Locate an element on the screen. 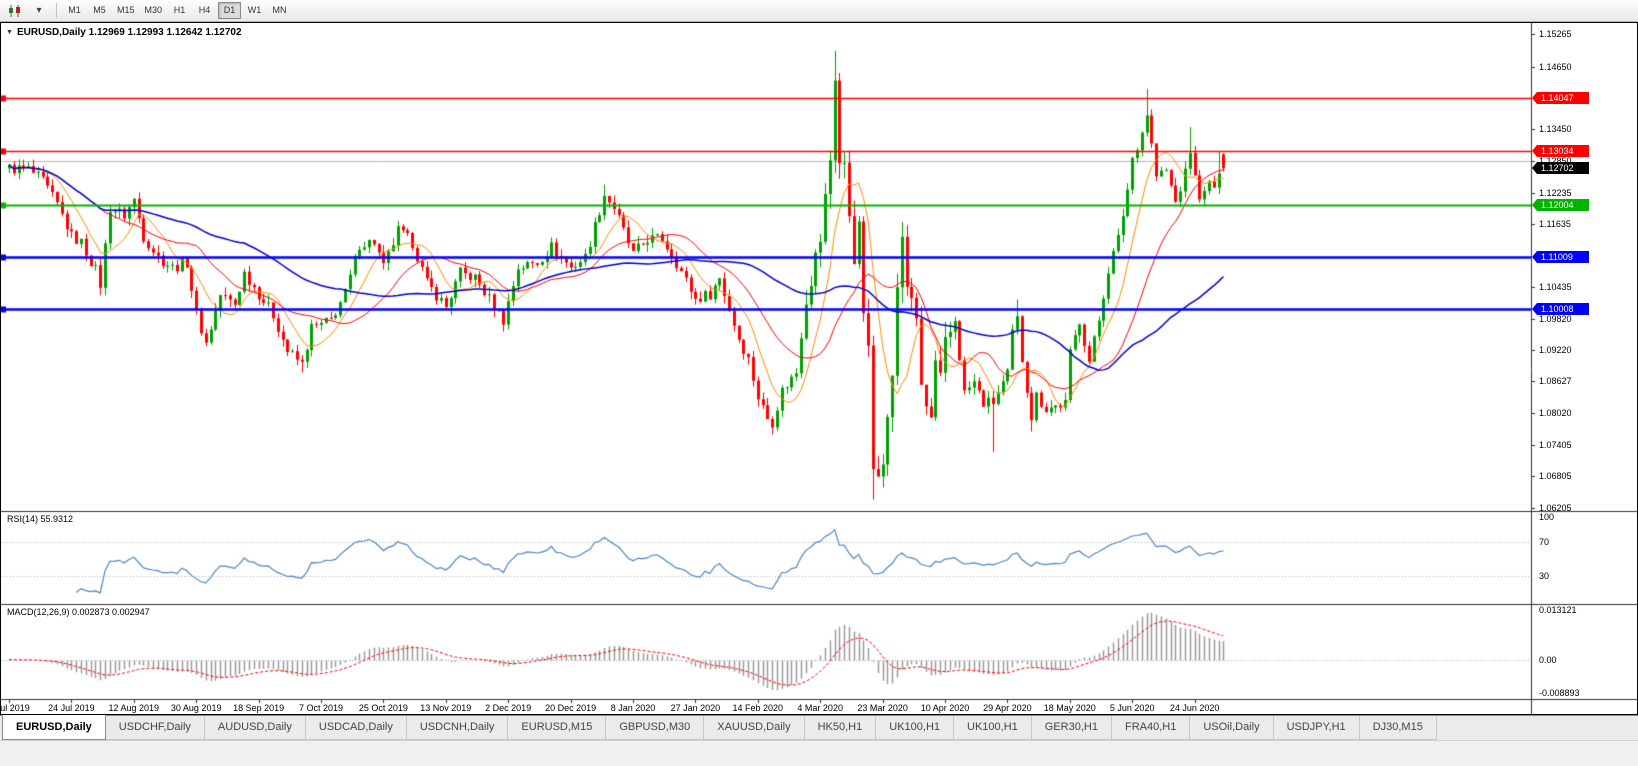 Image resolution: width=1638 pixels, height=766 pixels. timeframe-button-group: M1 M5 M15 M30 H1 H4 D1 W1 MN is located at coordinates (177, 10).